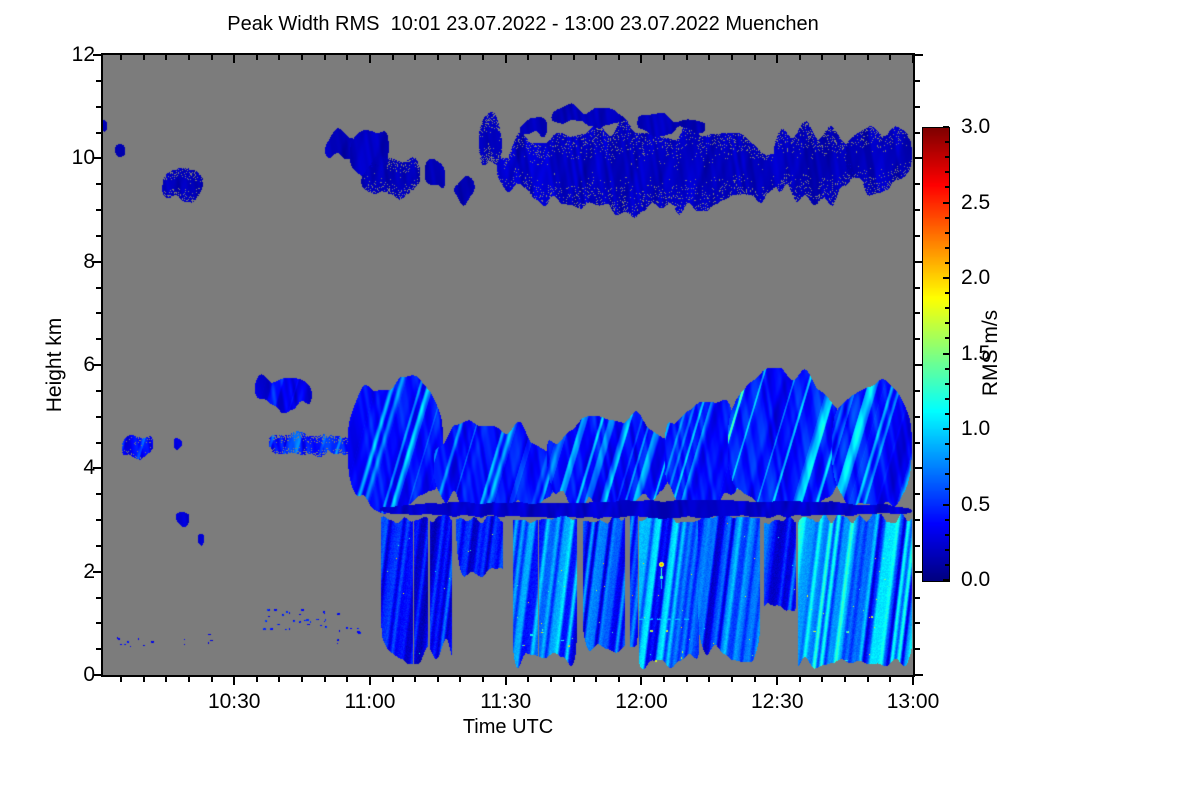 This screenshot has height=800, width=1200. I want to click on y-tick-label: 2, so click(89, 571).